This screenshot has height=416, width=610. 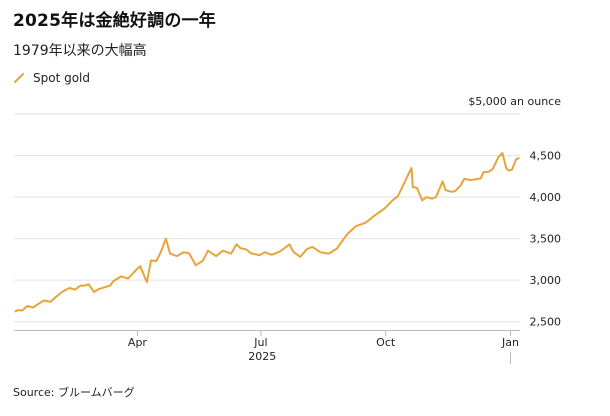 I want to click on y-tick-label: 3,000, so click(x=546, y=280).